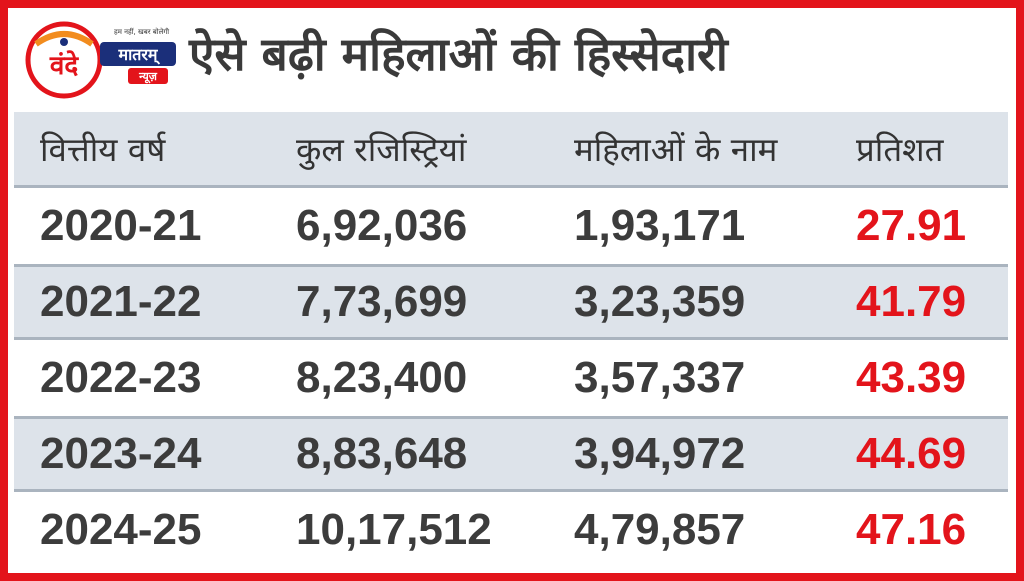  What do you see at coordinates (141, 31) in the screenshot?
I see `logo-tagline: हम नहीं, खबर बोलेगी` at bounding box center [141, 31].